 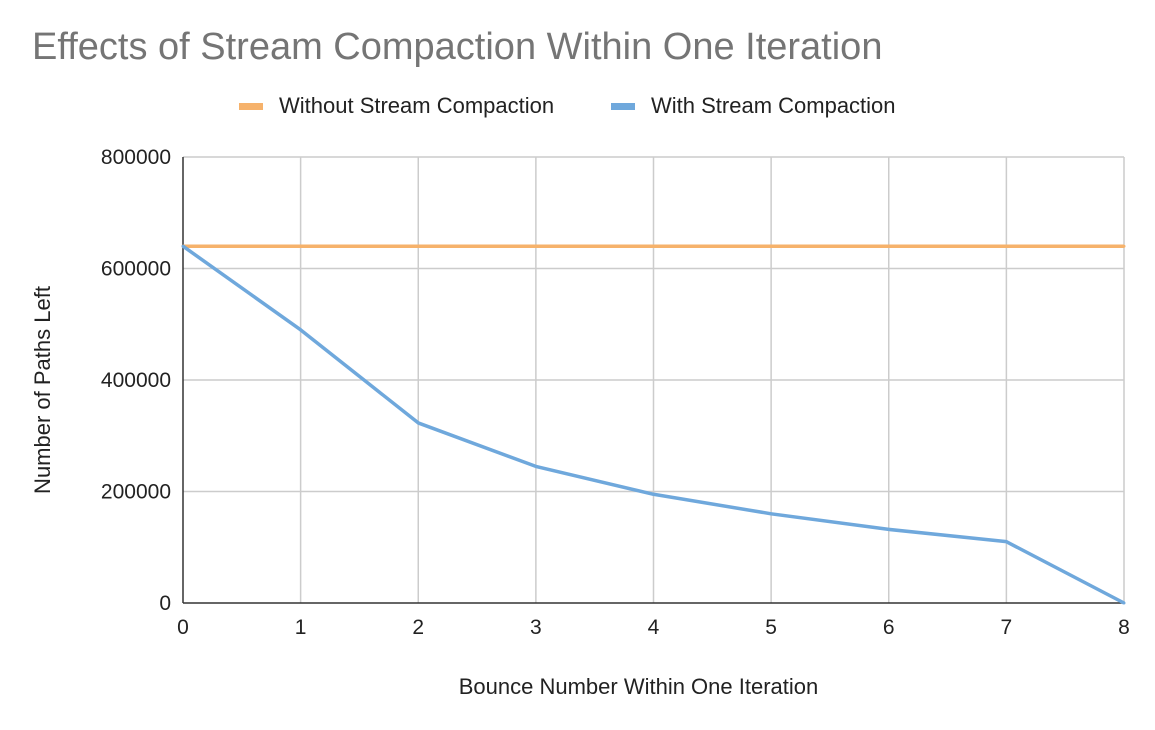 I want to click on y-tick-label: 200000, so click(x=136, y=492).